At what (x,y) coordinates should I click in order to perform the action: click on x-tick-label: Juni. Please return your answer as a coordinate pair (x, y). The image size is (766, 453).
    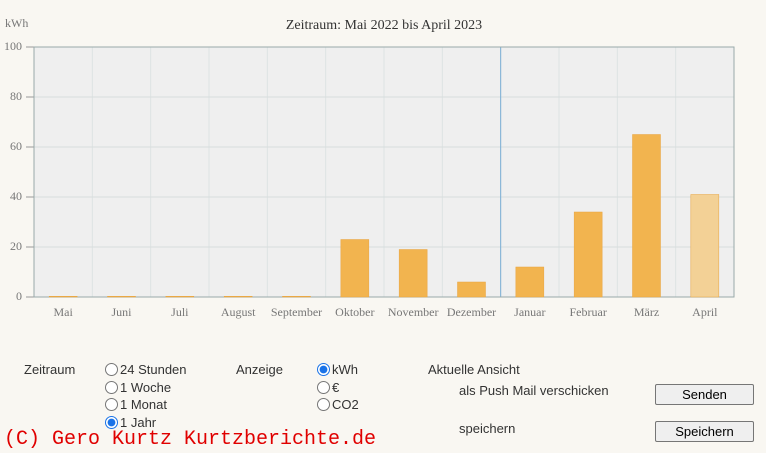
    Looking at the image, I should click on (121, 312).